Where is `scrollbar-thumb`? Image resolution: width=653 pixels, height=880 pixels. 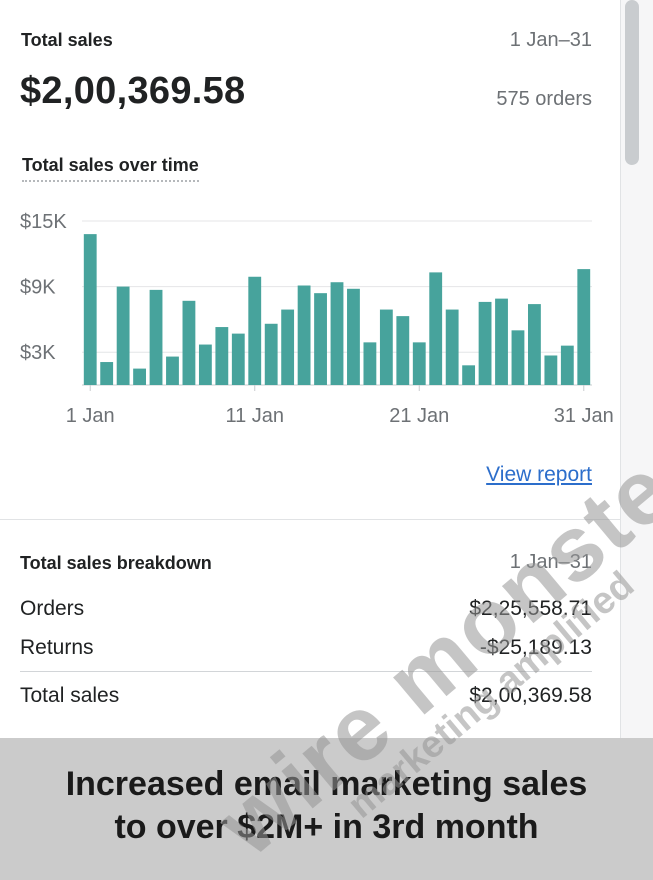
scrollbar-thumb is located at coordinates (632, 82).